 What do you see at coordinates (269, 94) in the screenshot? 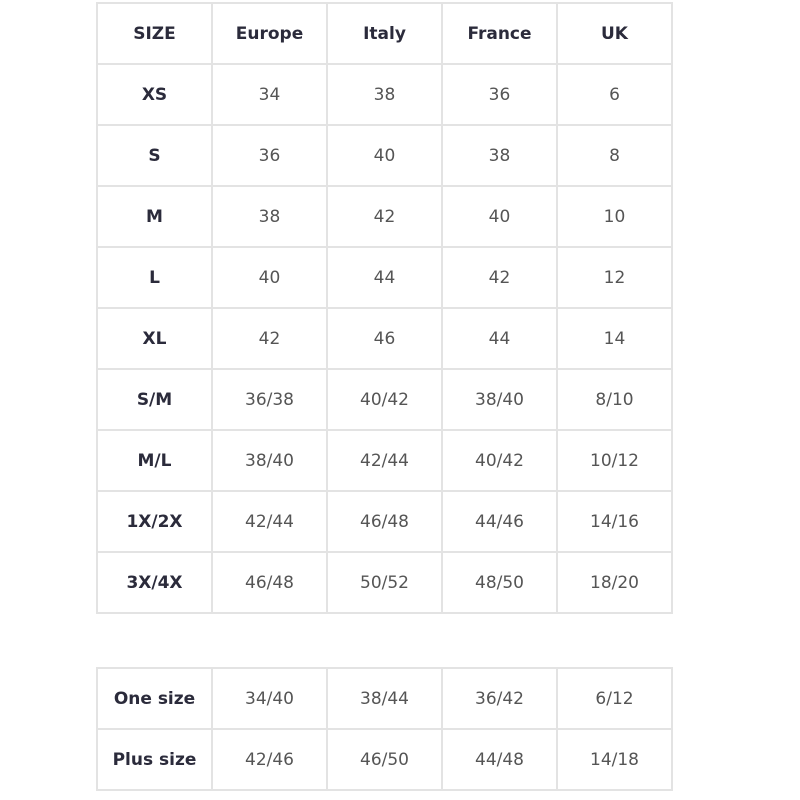
I see `size-value-cell: 34` at bounding box center [269, 94].